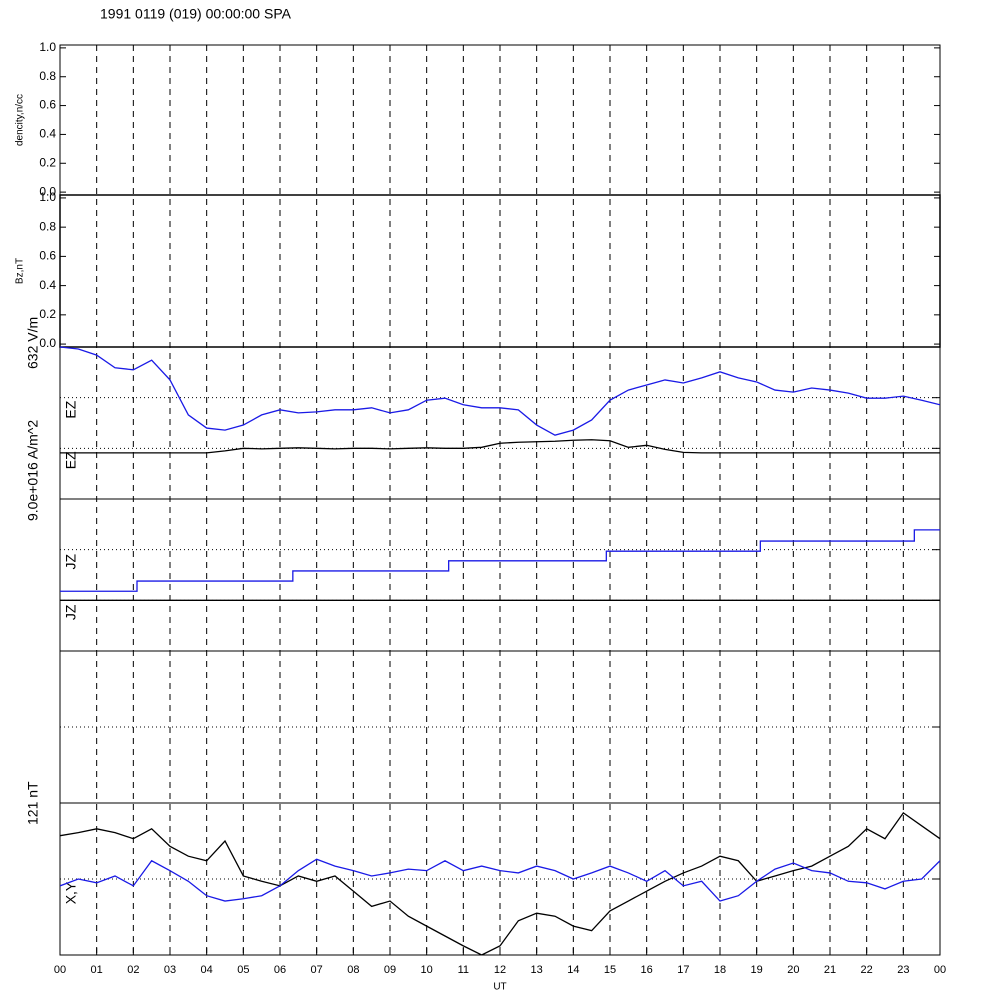 The image size is (1000, 1000). What do you see at coordinates (830, 970) in the screenshot?
I see `x-tick-label: 21` at bounding box center [830, 970].